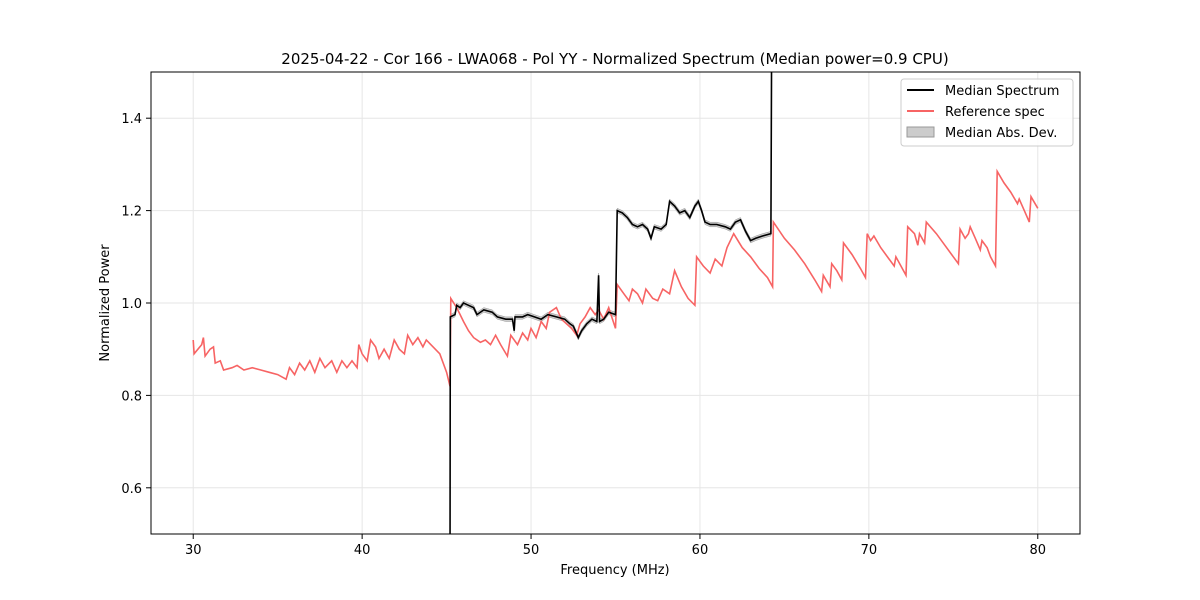 The height and width of the screenshot is (600, 1200). I want to click on x-tick-label: 70, so click(869, 550).